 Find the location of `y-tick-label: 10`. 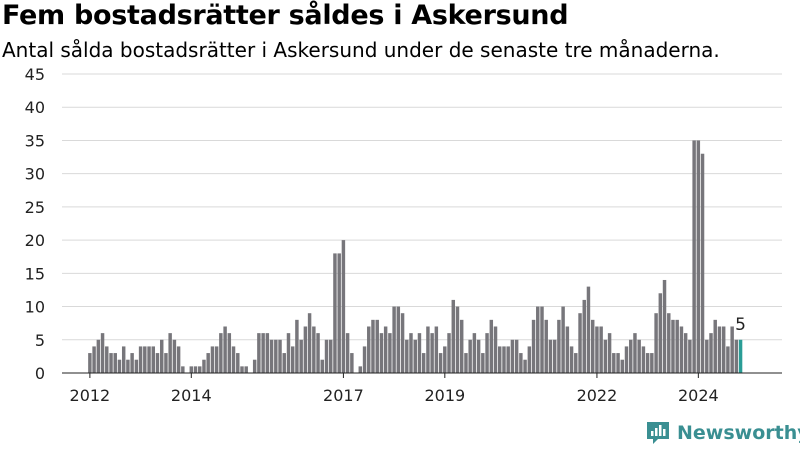

y-tick-label: 10 is located at coordinates (35, 307).